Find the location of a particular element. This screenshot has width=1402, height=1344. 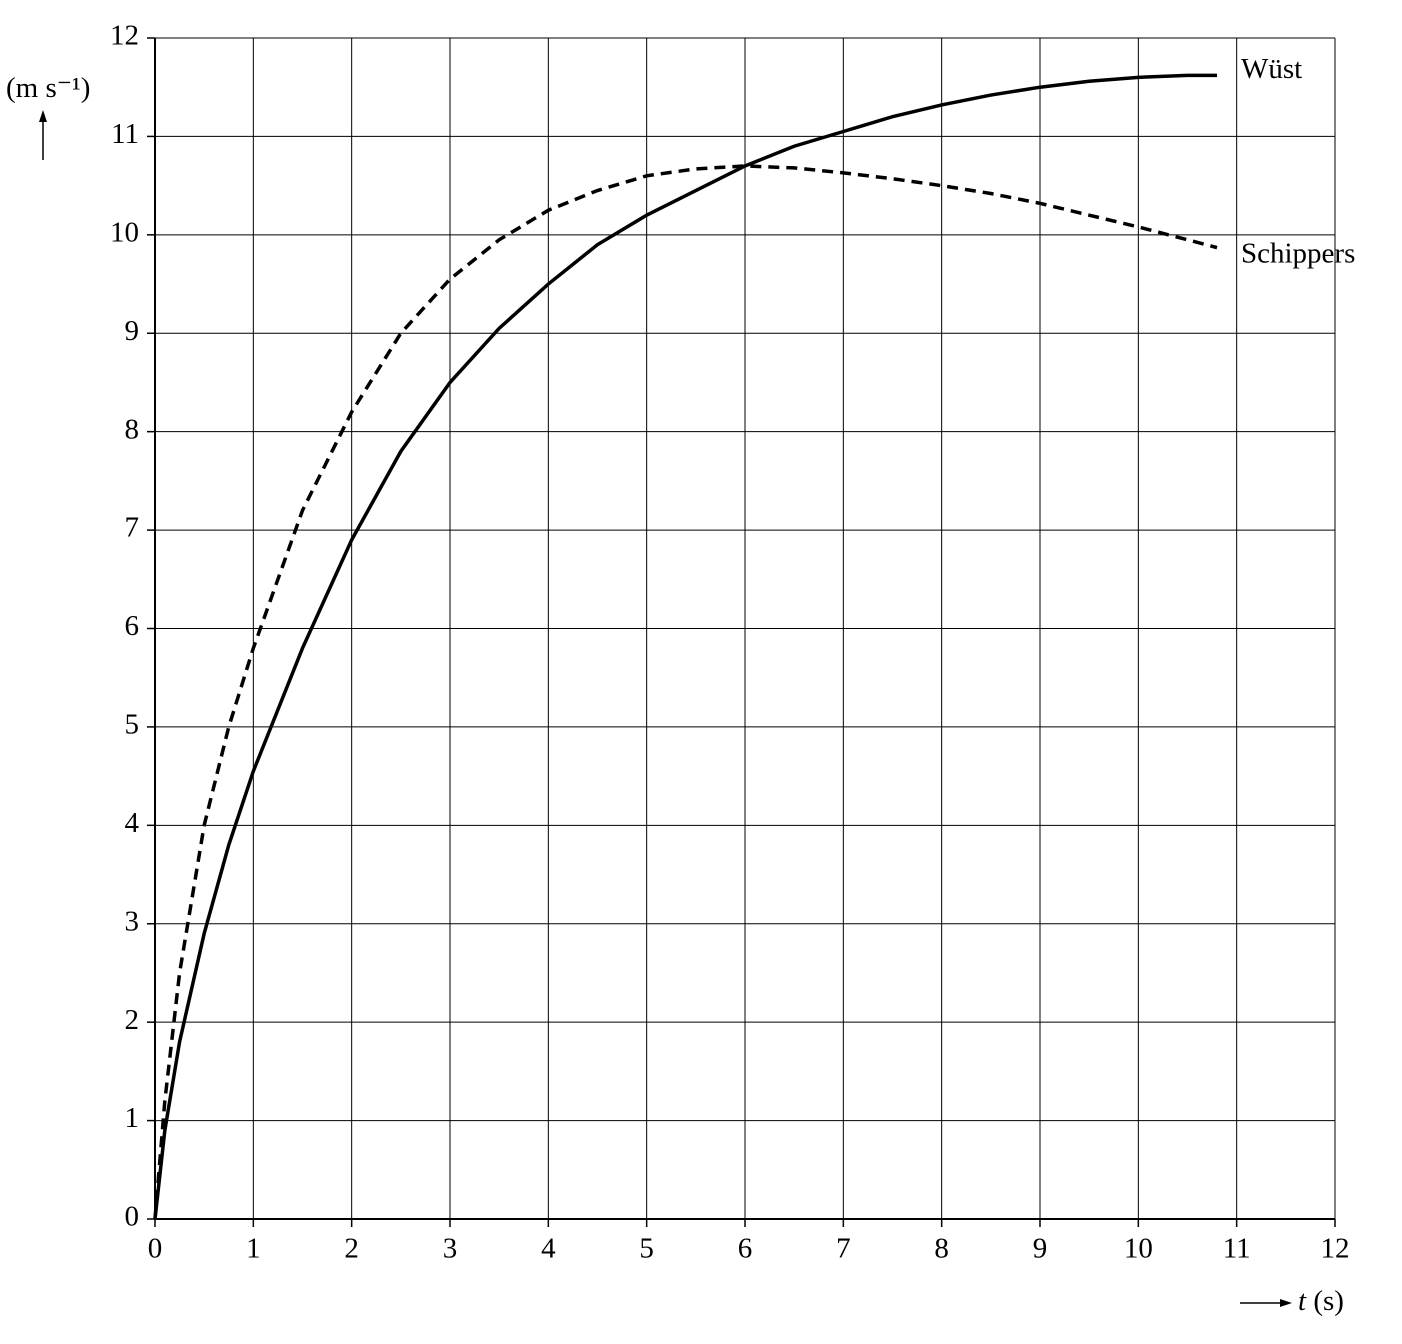

y-tick-label: 11 is located at coordinates (125, 134).